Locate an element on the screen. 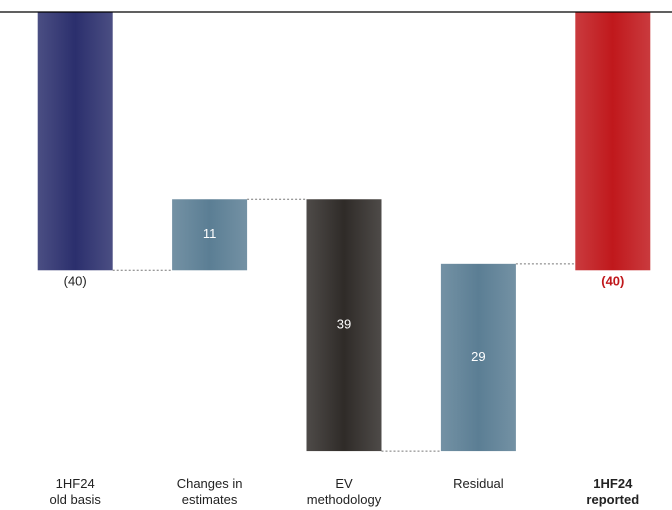 The height and width of the screenshot is (510, 672). value-label: 39 is located at coordinates (344, 324).